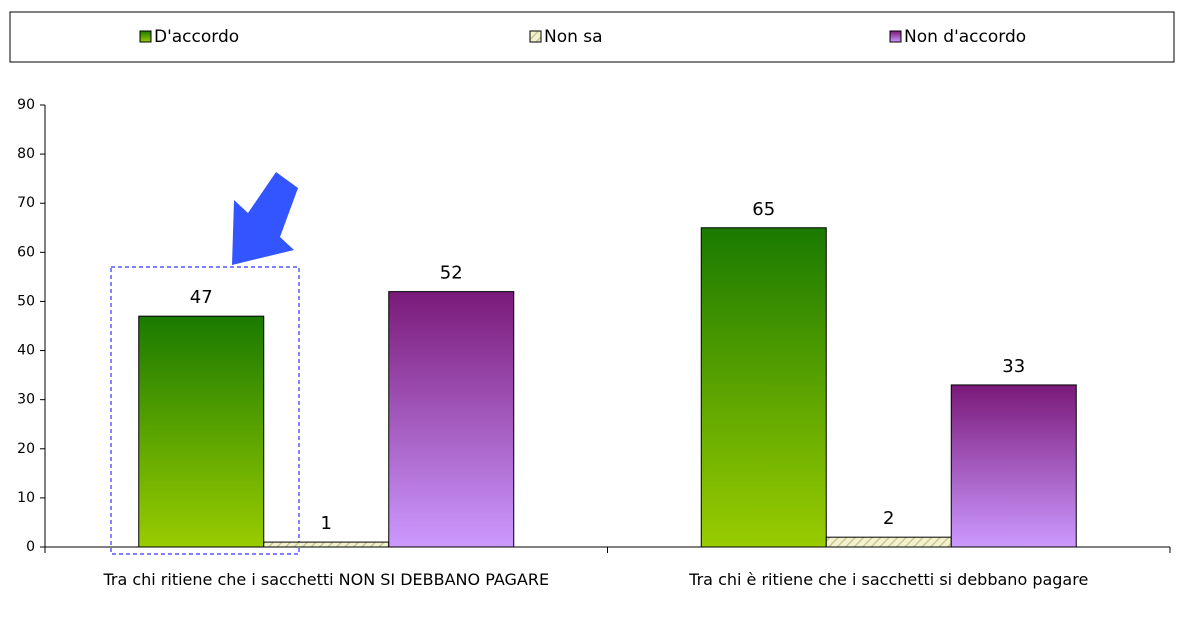 This screenshot has height=621, width=1184. Describe the element at coordinates (265, 218) in the screenshot. I see `arrow` at that location.